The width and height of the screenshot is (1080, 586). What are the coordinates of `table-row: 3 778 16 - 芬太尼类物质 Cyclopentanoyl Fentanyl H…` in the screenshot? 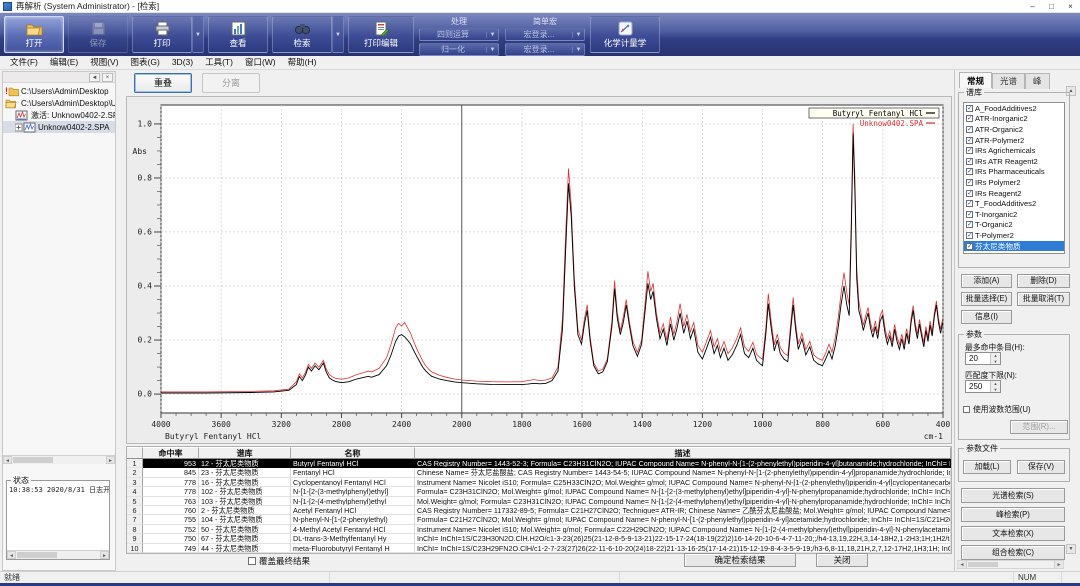 It's located at (539, 482).